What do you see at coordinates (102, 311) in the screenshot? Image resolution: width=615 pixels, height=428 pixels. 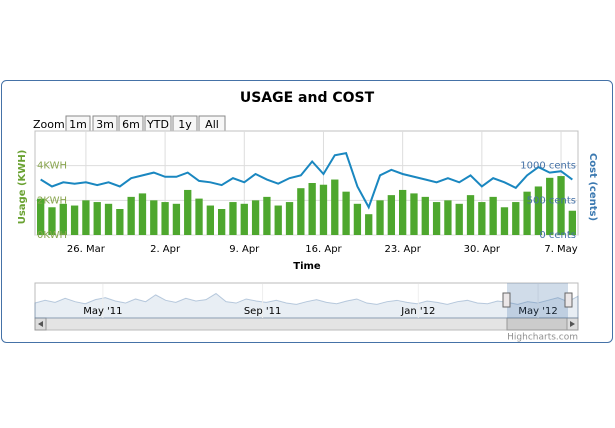 I see `navigator-tick-label: May '11` at bounding box center [102, 311].